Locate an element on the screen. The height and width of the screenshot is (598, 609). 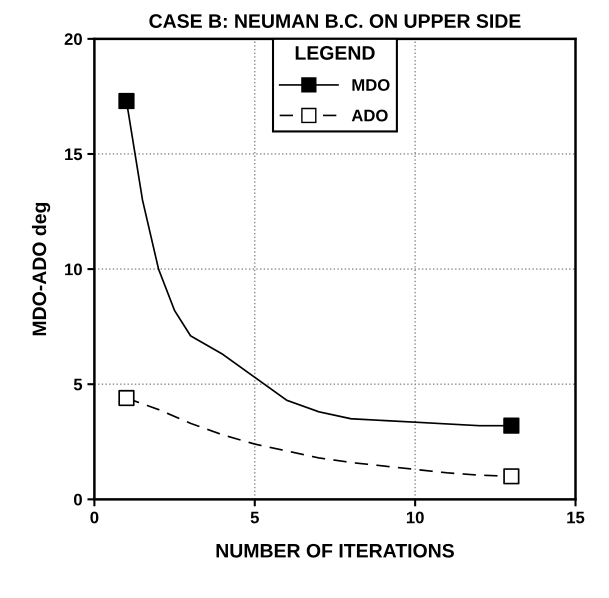
x-axis-title: NUMBER OF ITERATIONS is located at coordinates (335, 551).